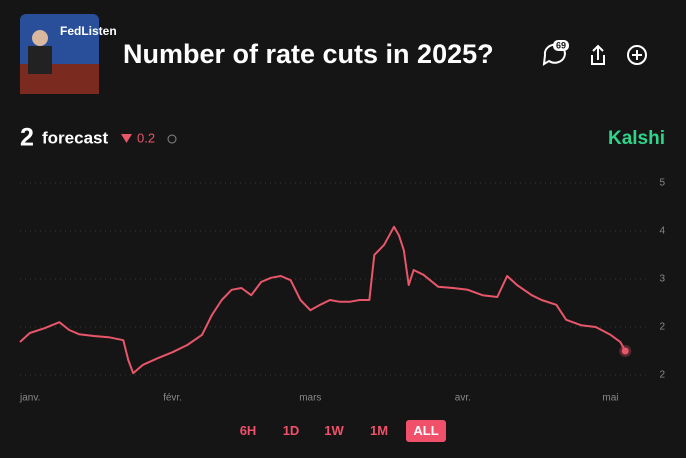 The width and height of the screenshot is (686, 458). Describe the element at coordinates (172, 139) in the screenshot. I see `info-icon` at that location.